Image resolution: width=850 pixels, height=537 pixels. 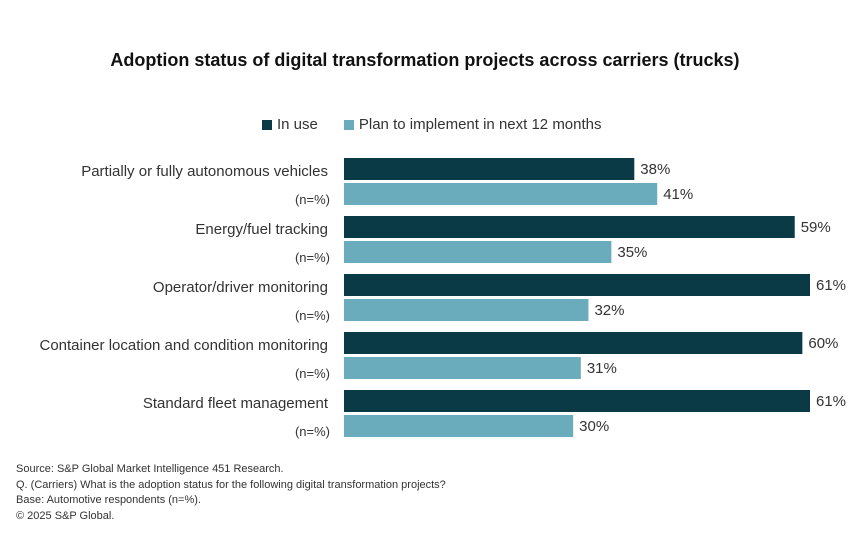 What do you see at coordinates (816, 227) in the screenshot?
I see `data-label-in-use-1: 59%` at bounding box center [816, 227].